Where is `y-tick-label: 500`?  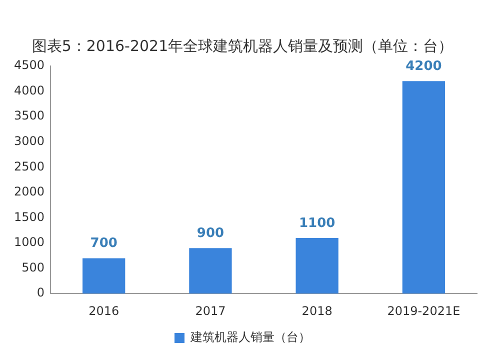
y-tick-label: 500 is located at coordinates (33, 267).